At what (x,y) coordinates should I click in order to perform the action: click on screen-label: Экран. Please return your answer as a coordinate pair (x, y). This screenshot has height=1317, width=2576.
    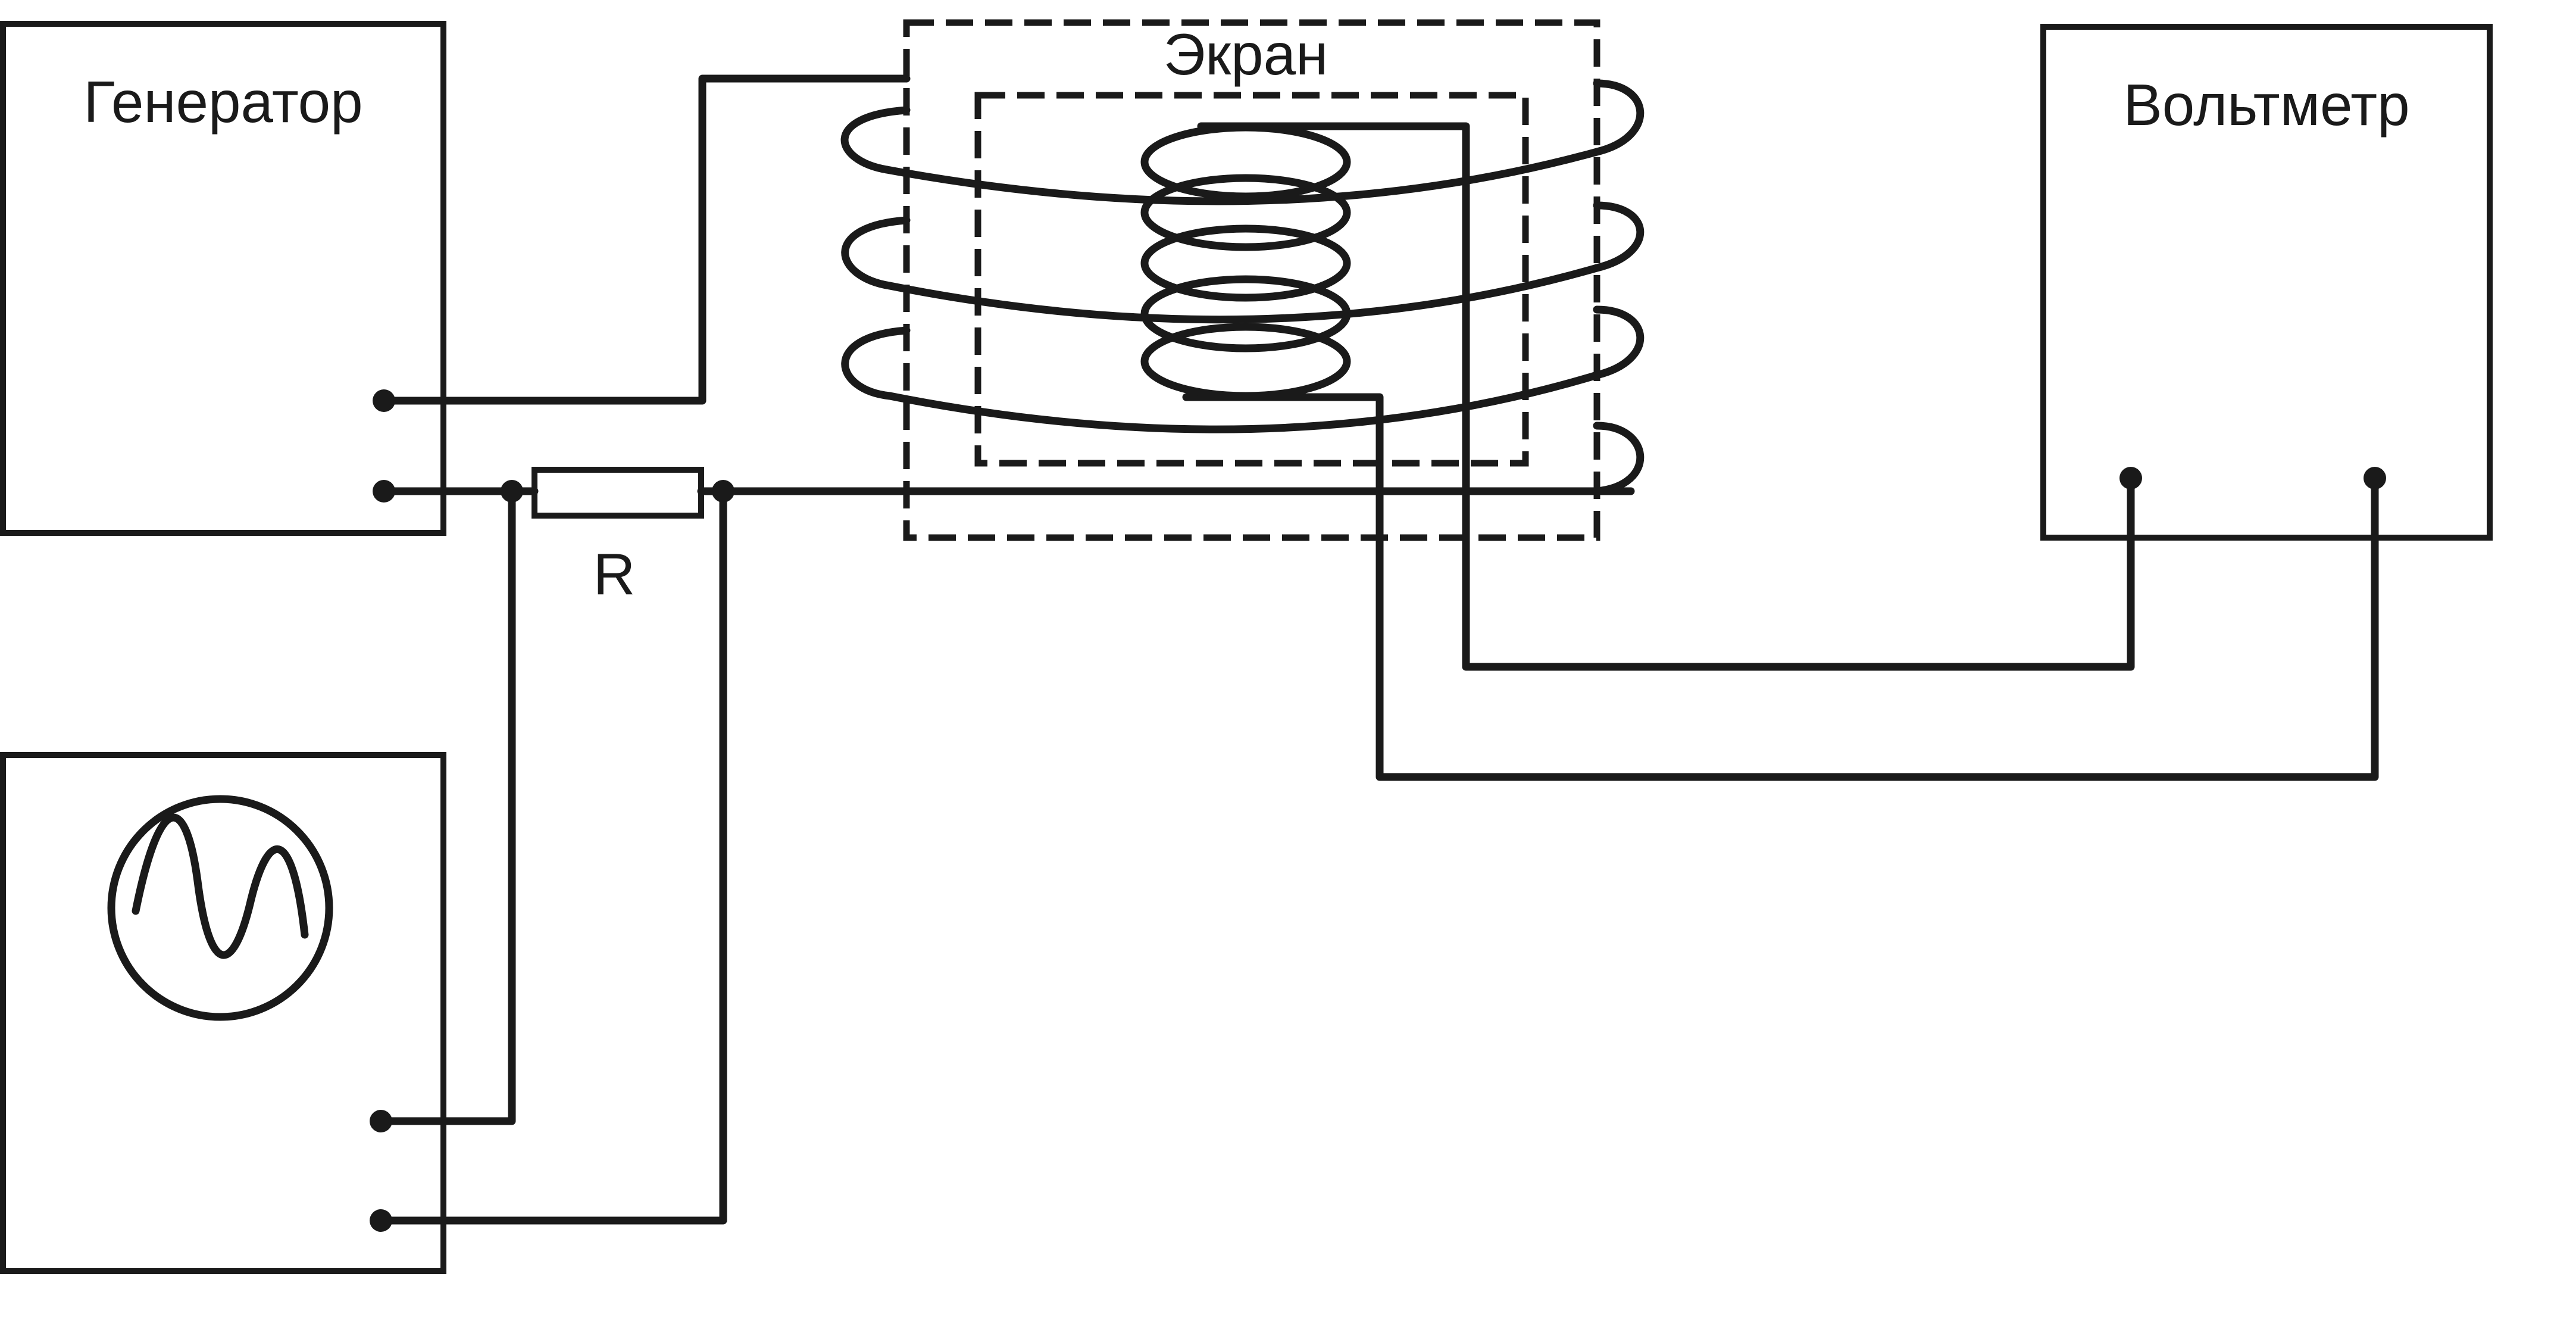
    Looking at the image, I should click on (1246, 54).